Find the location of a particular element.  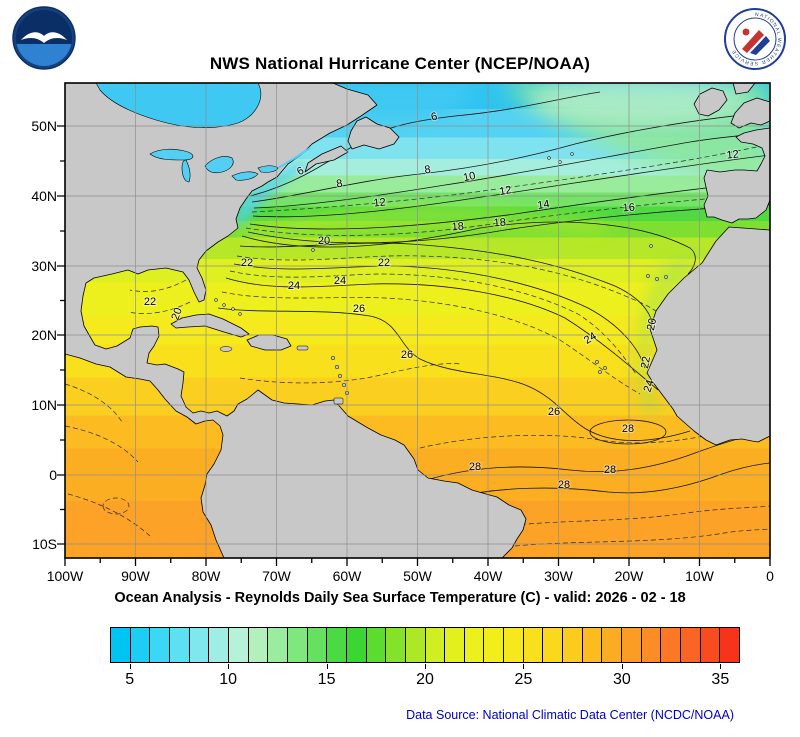

colorbar is located at coordinates (425, 645).